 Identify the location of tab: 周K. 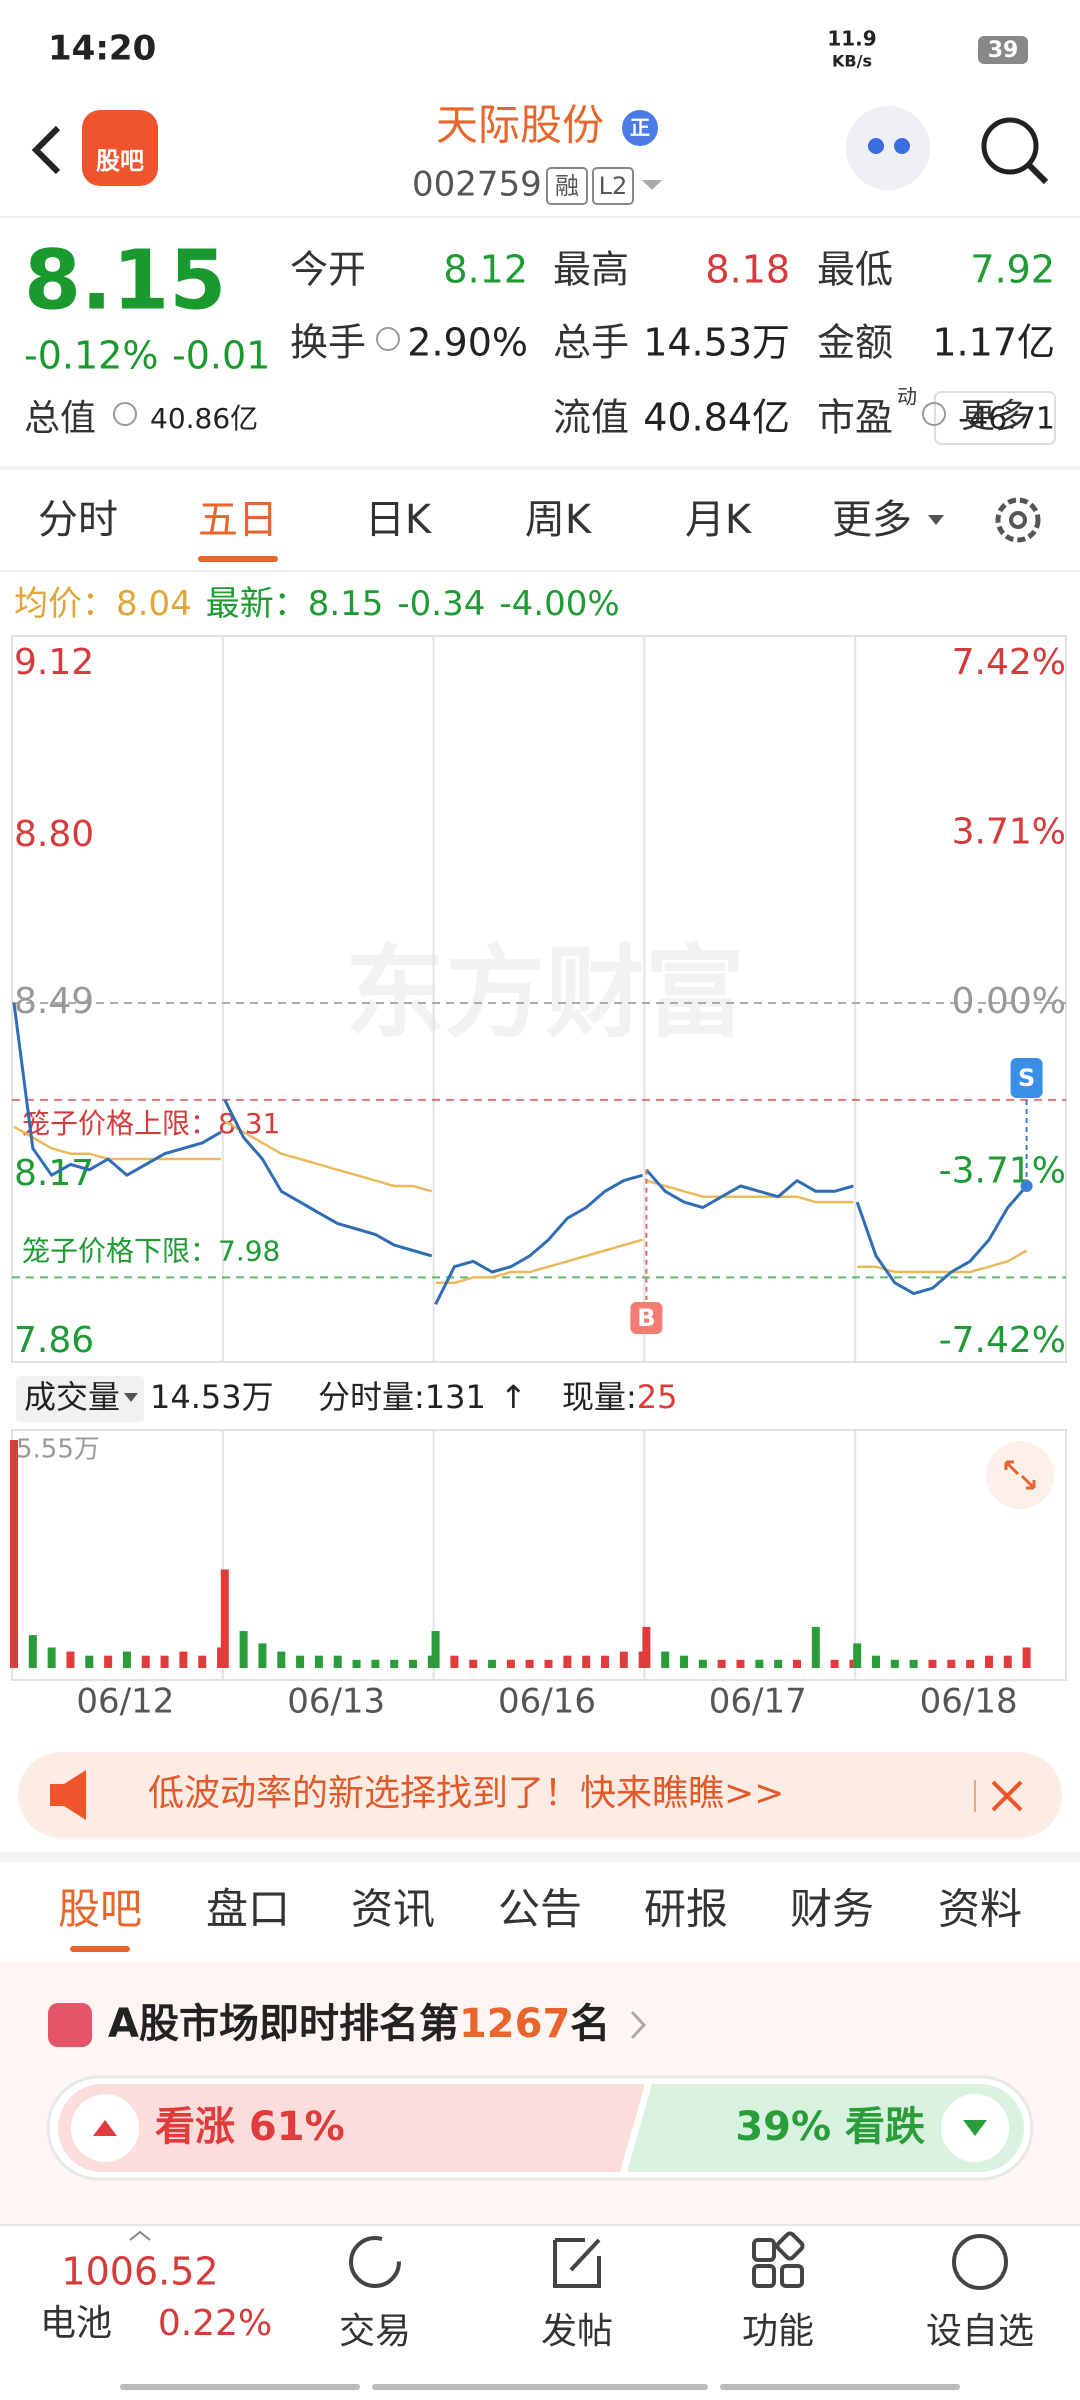
(559, 520).